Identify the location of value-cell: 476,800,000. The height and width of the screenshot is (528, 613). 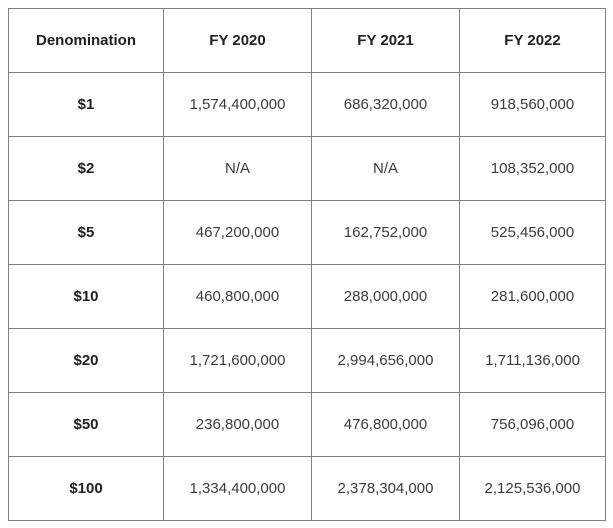
(385, 424).